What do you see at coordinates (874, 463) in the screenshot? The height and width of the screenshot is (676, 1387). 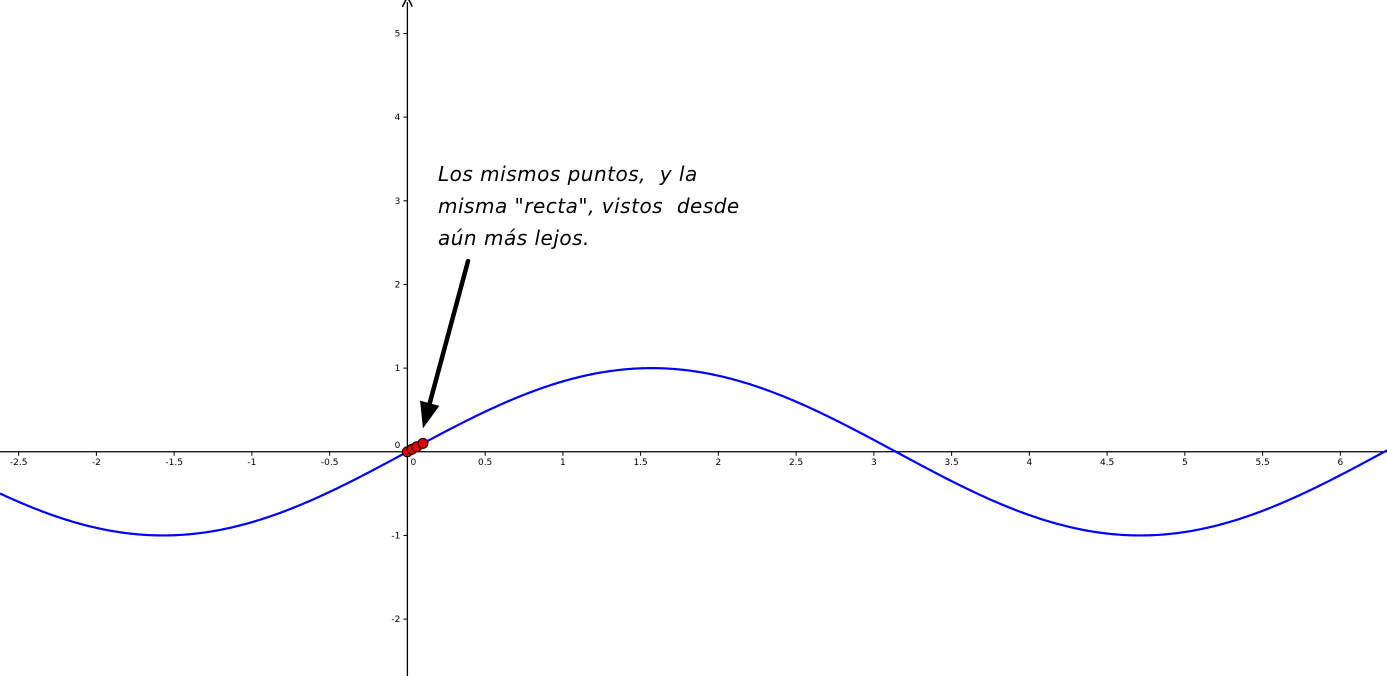 I see `x-tick-label: 3` at bounding box center [874, 463].